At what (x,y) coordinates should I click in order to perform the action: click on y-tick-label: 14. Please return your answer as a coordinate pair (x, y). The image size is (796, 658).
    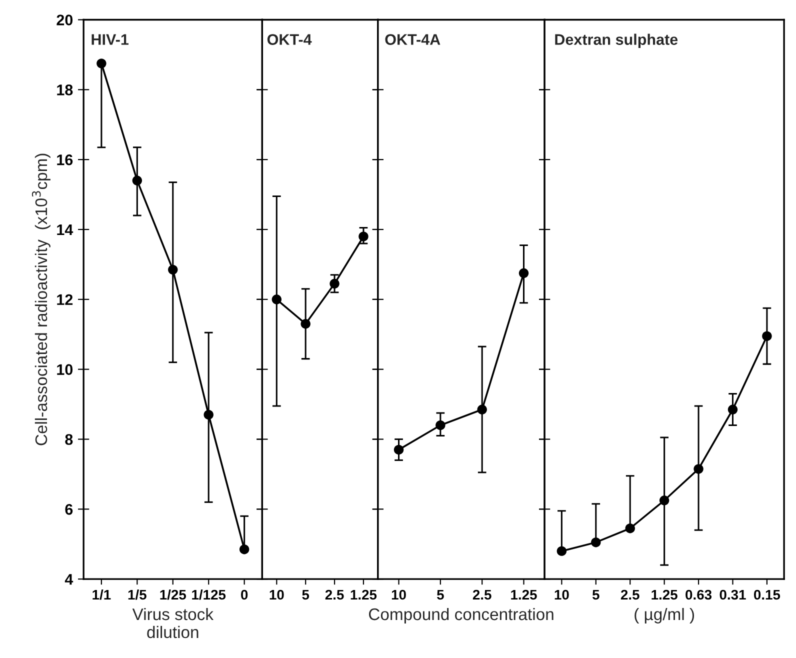
    Looking at the image, I should click on (65, 230).